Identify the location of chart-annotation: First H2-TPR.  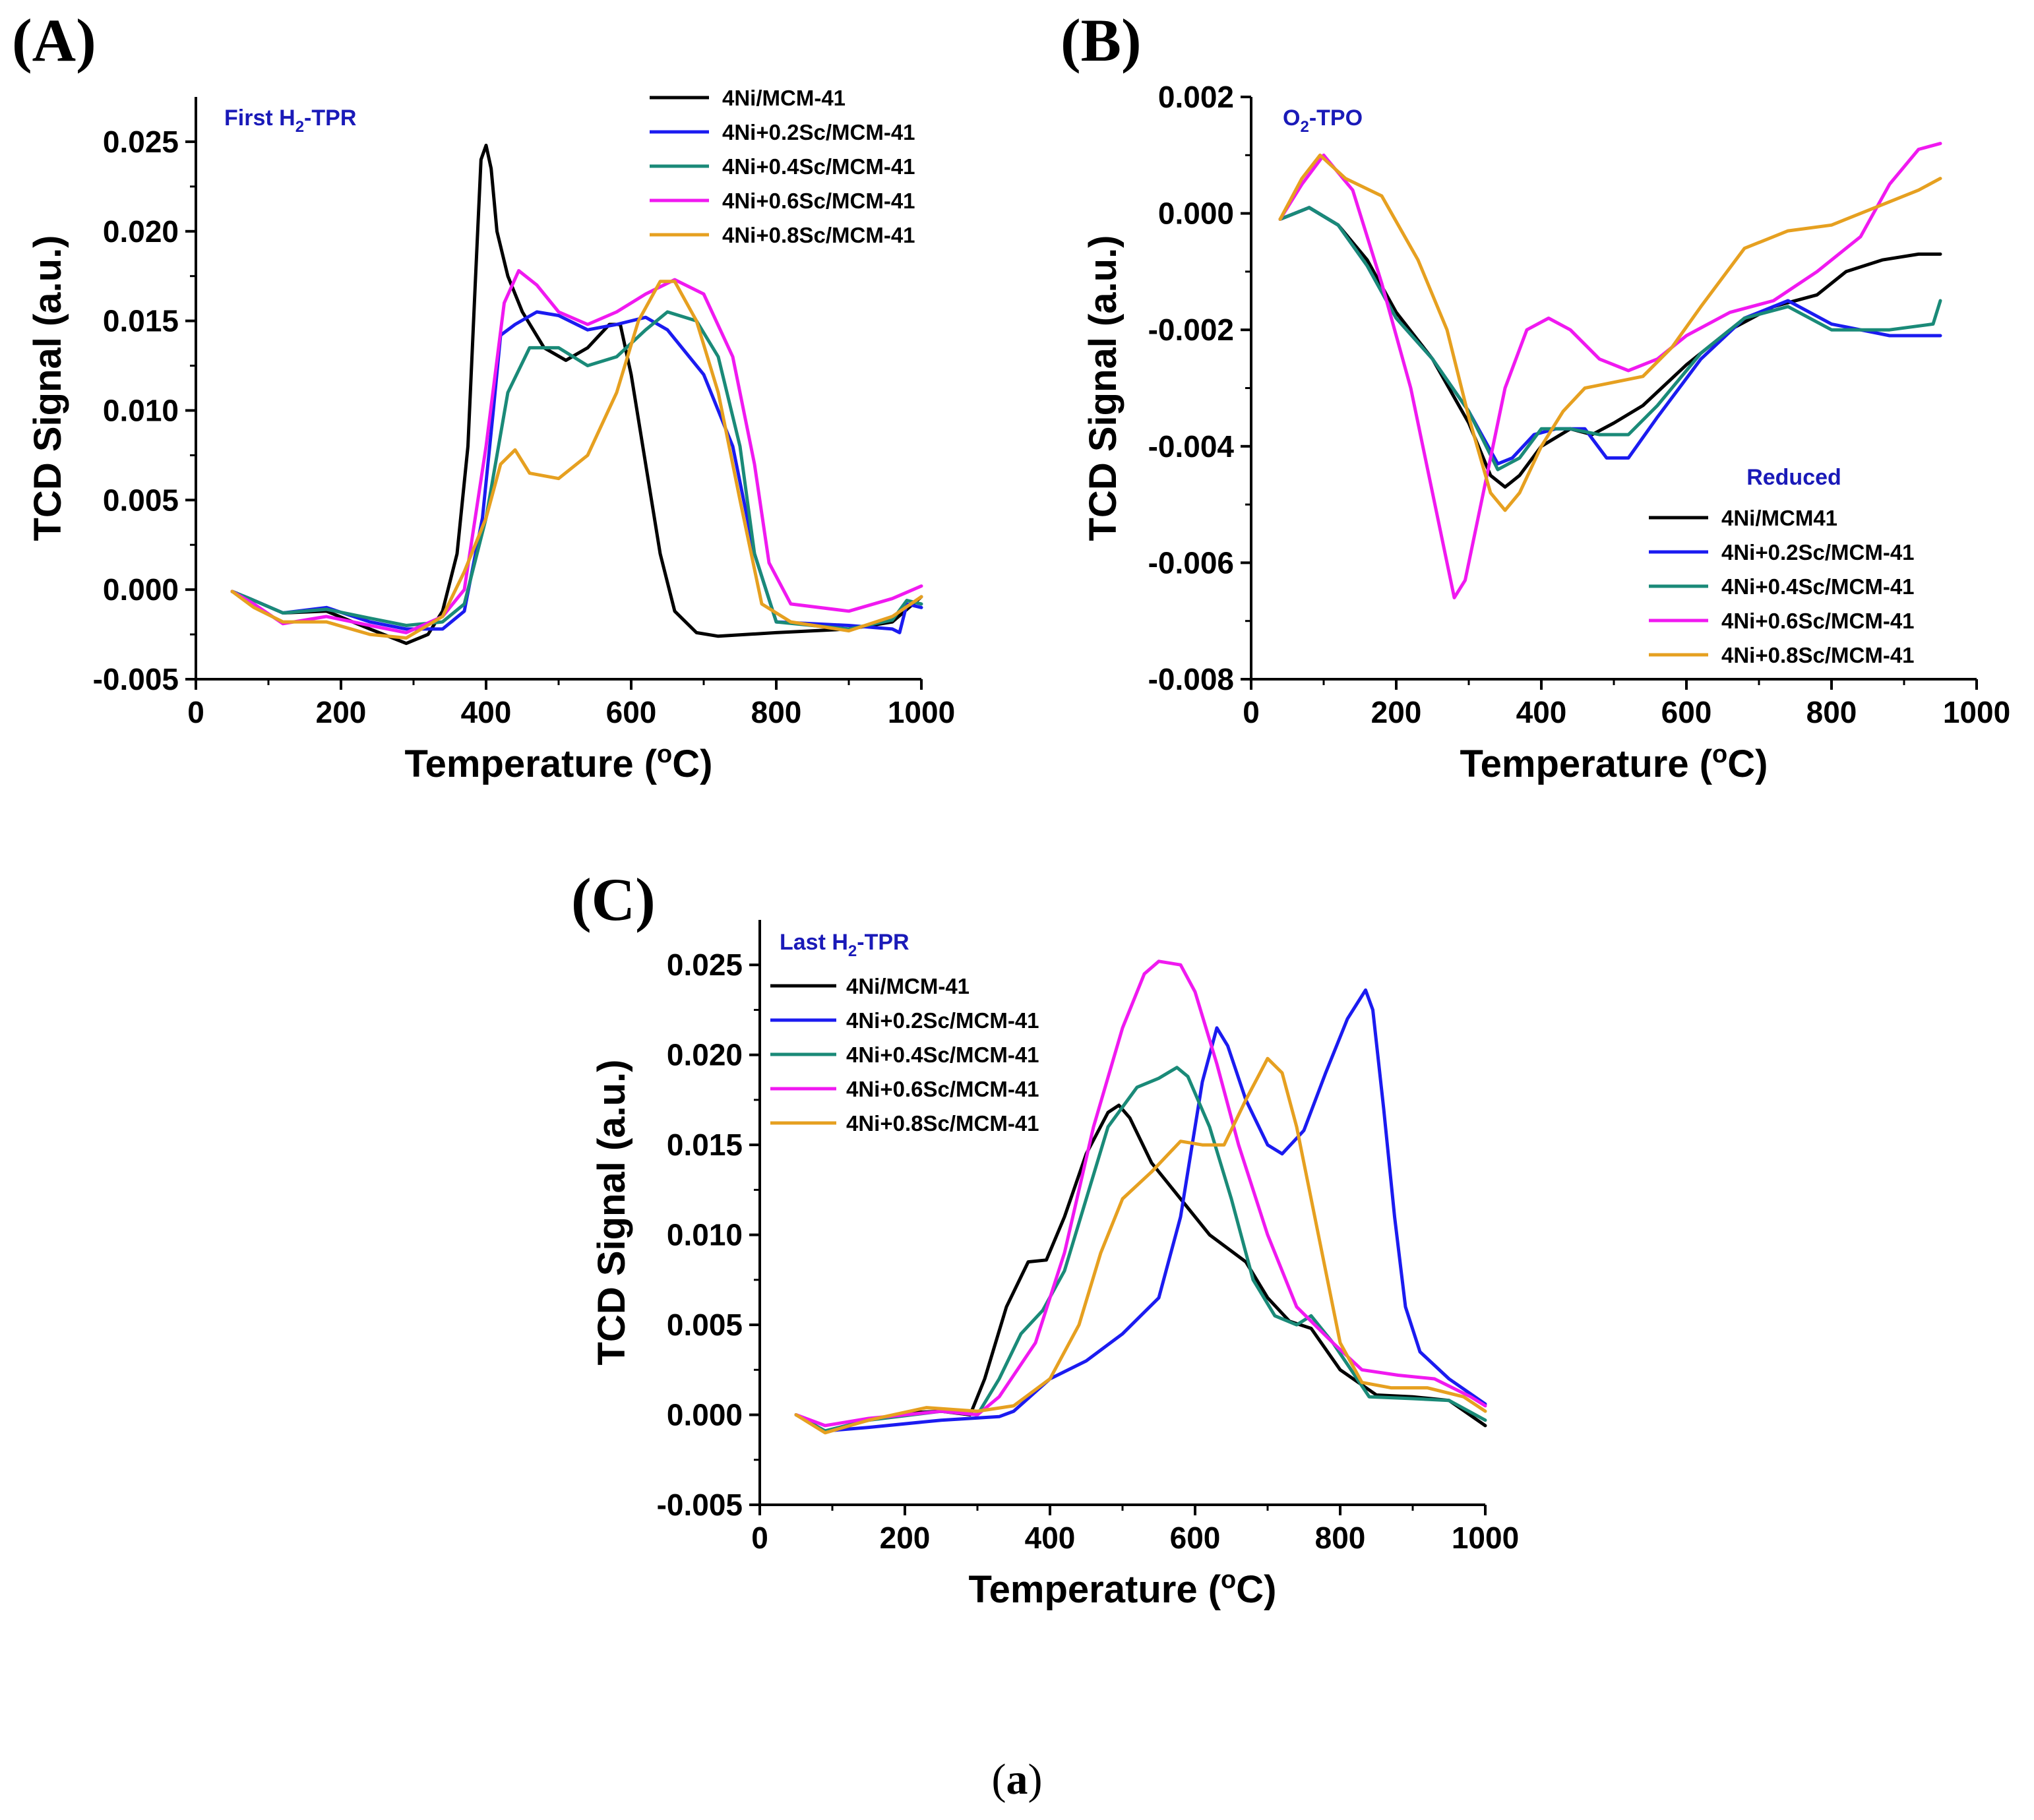
(290, 121).